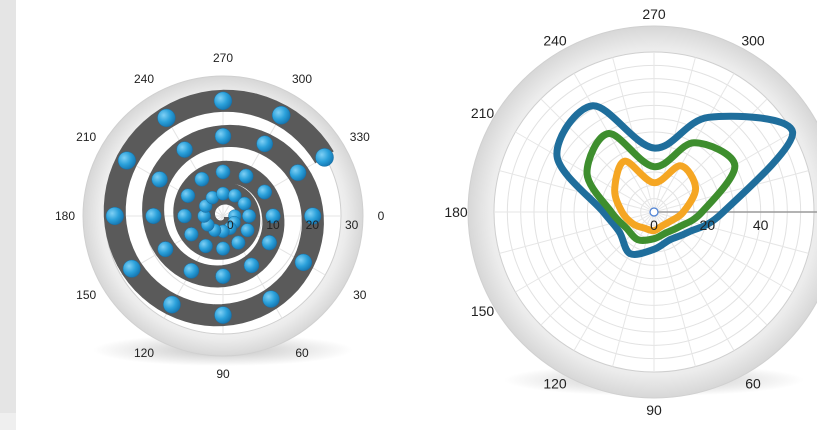  What do you see at coordinates (381, 216) in the screenshot?
I see `angle-tick-label: 0` at bounding box center [381, 216].